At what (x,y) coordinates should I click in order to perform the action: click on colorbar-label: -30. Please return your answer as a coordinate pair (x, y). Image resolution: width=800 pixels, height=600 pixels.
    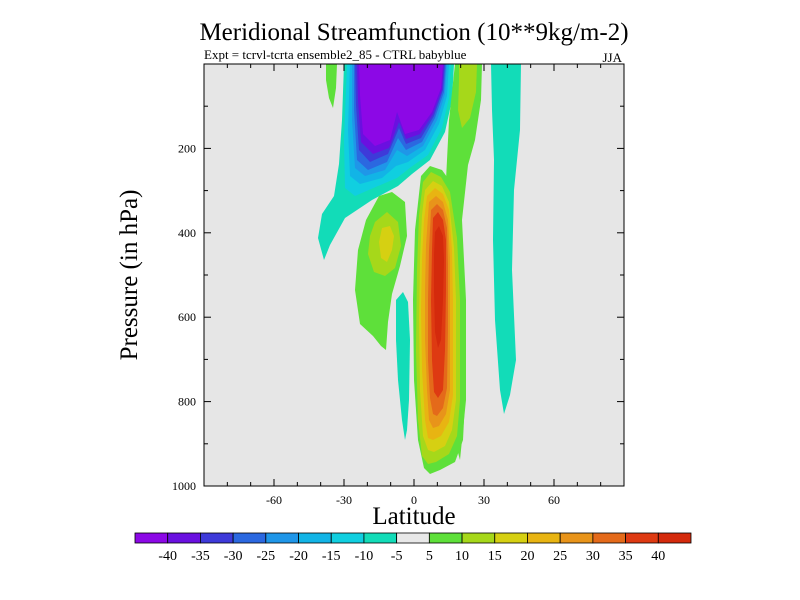
    Looking at the image, I should click on (233, 556).